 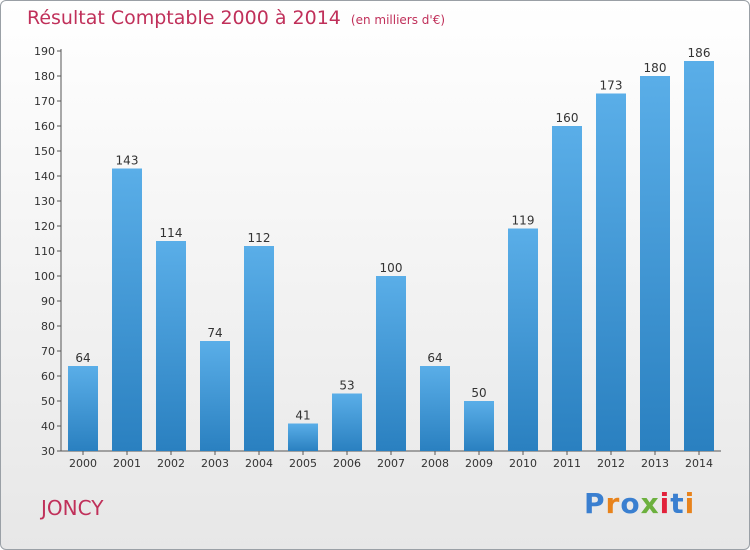 I want to click on y-tick-label: 150, so click(x=44, y=151).